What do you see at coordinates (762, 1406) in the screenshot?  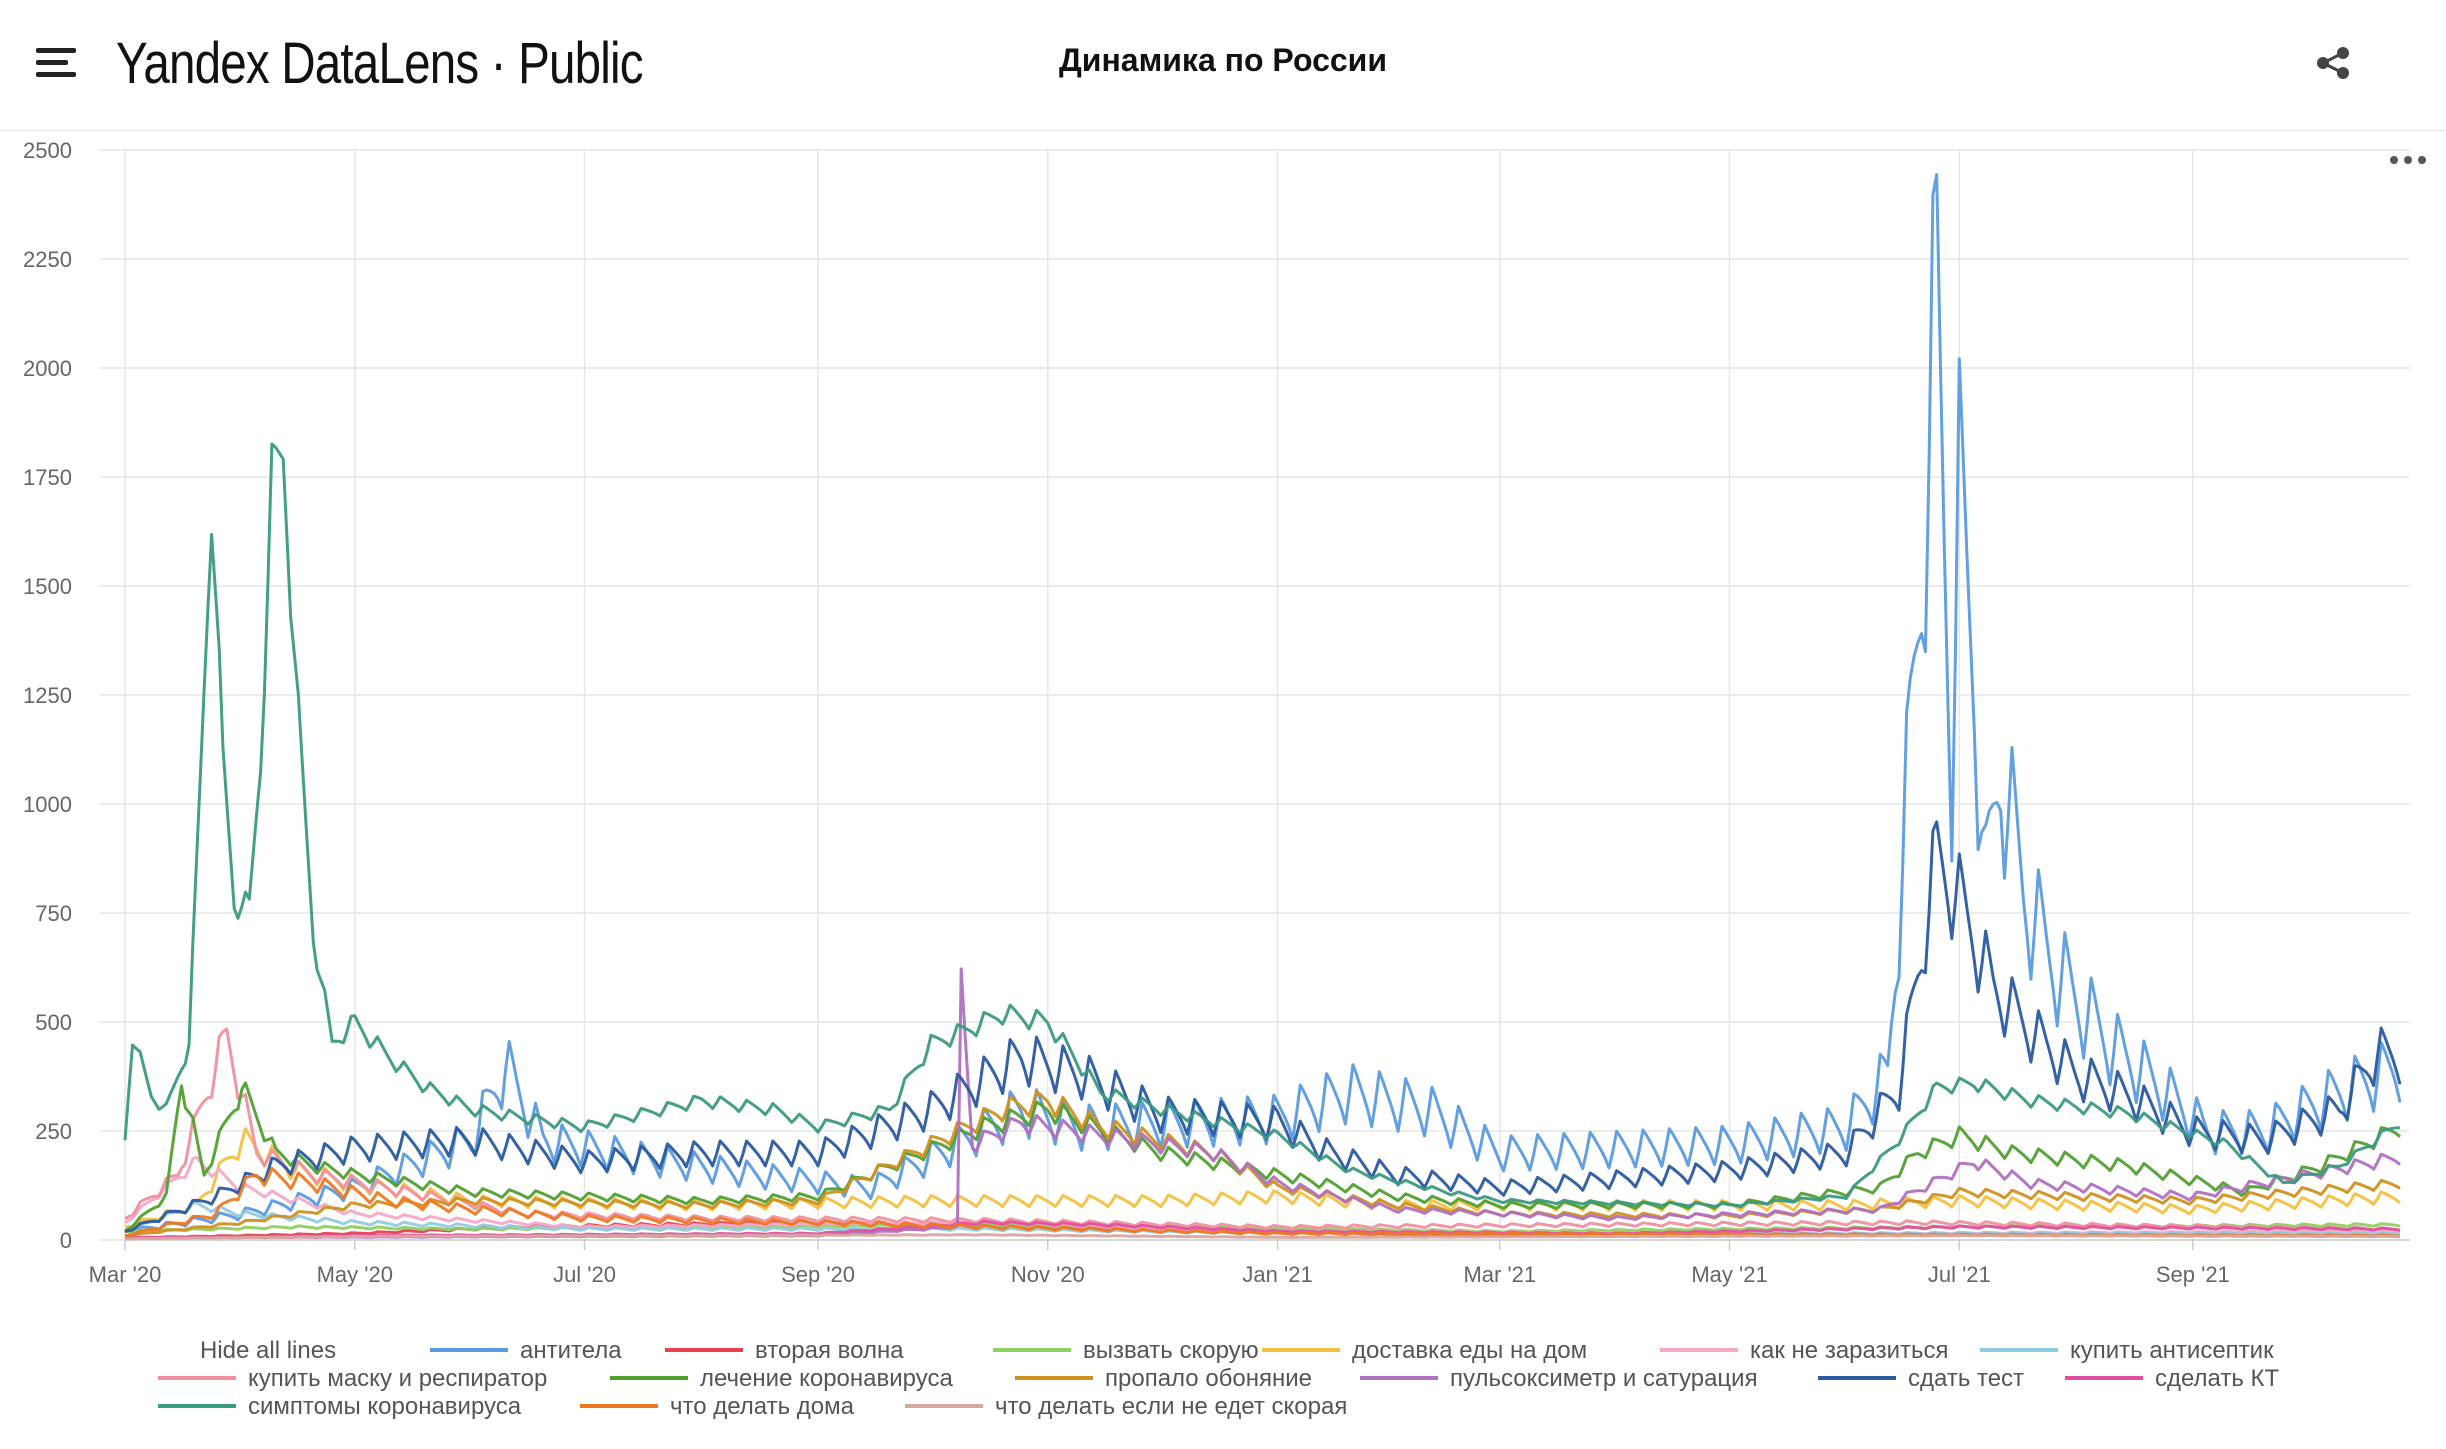 I see `legend-item-13: что делать дома` at bounding box center [762, 1406].